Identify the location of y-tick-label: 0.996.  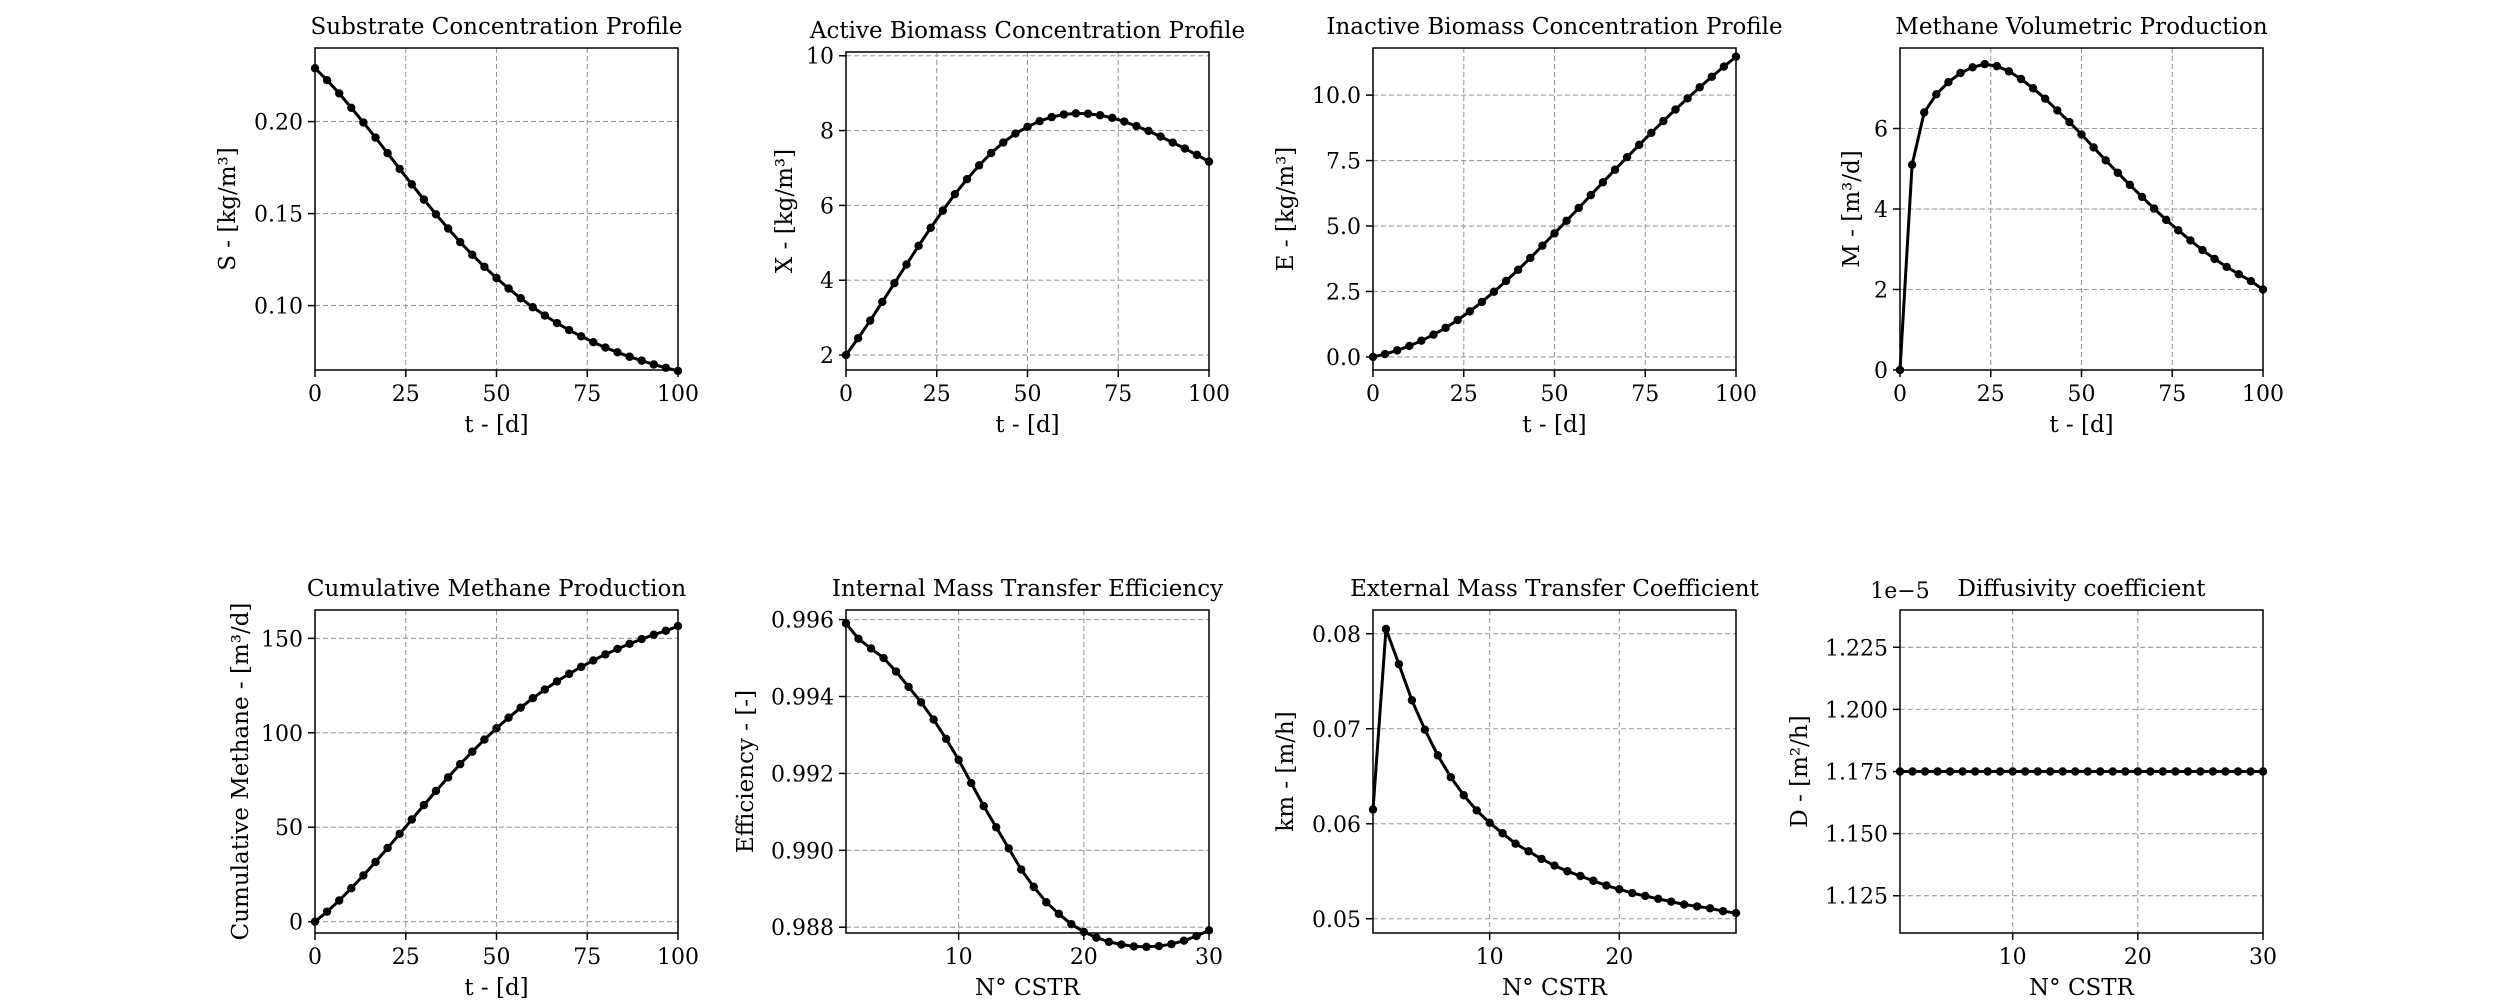
(802, 621).